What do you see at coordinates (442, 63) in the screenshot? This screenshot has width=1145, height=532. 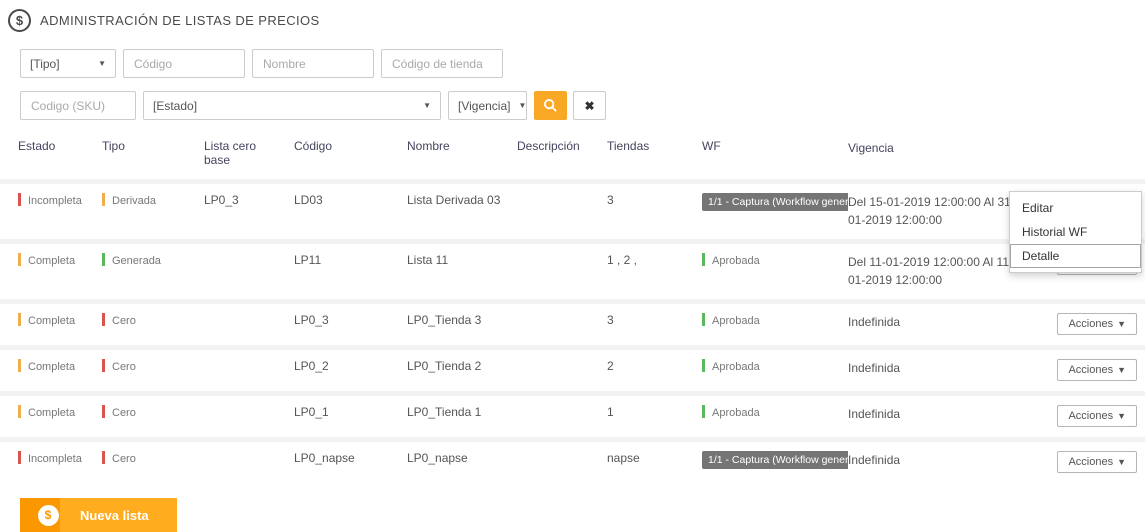 I see `codigo-tienda-input` at bounding box center [442, 63].